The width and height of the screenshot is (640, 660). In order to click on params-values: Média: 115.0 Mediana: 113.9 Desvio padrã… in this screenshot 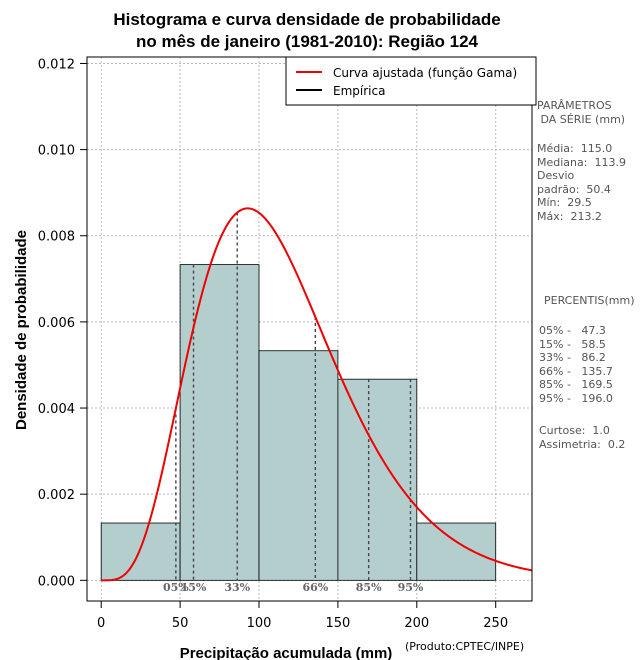, I will do `click(581, 182)`.